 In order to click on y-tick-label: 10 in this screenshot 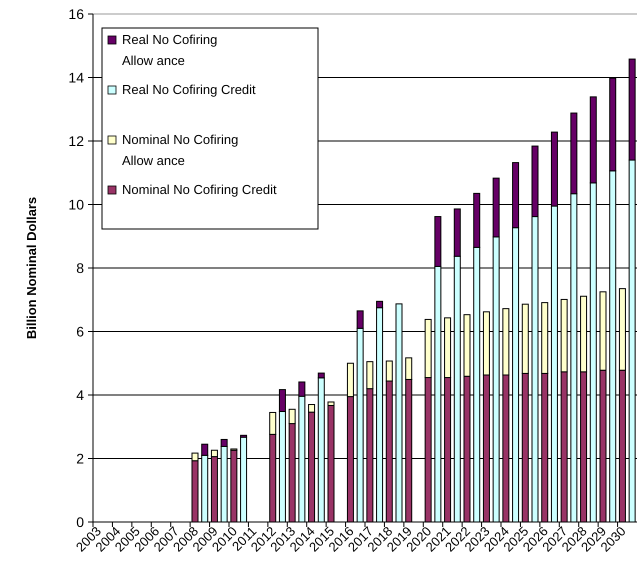, I will do `click(76, 204)`.